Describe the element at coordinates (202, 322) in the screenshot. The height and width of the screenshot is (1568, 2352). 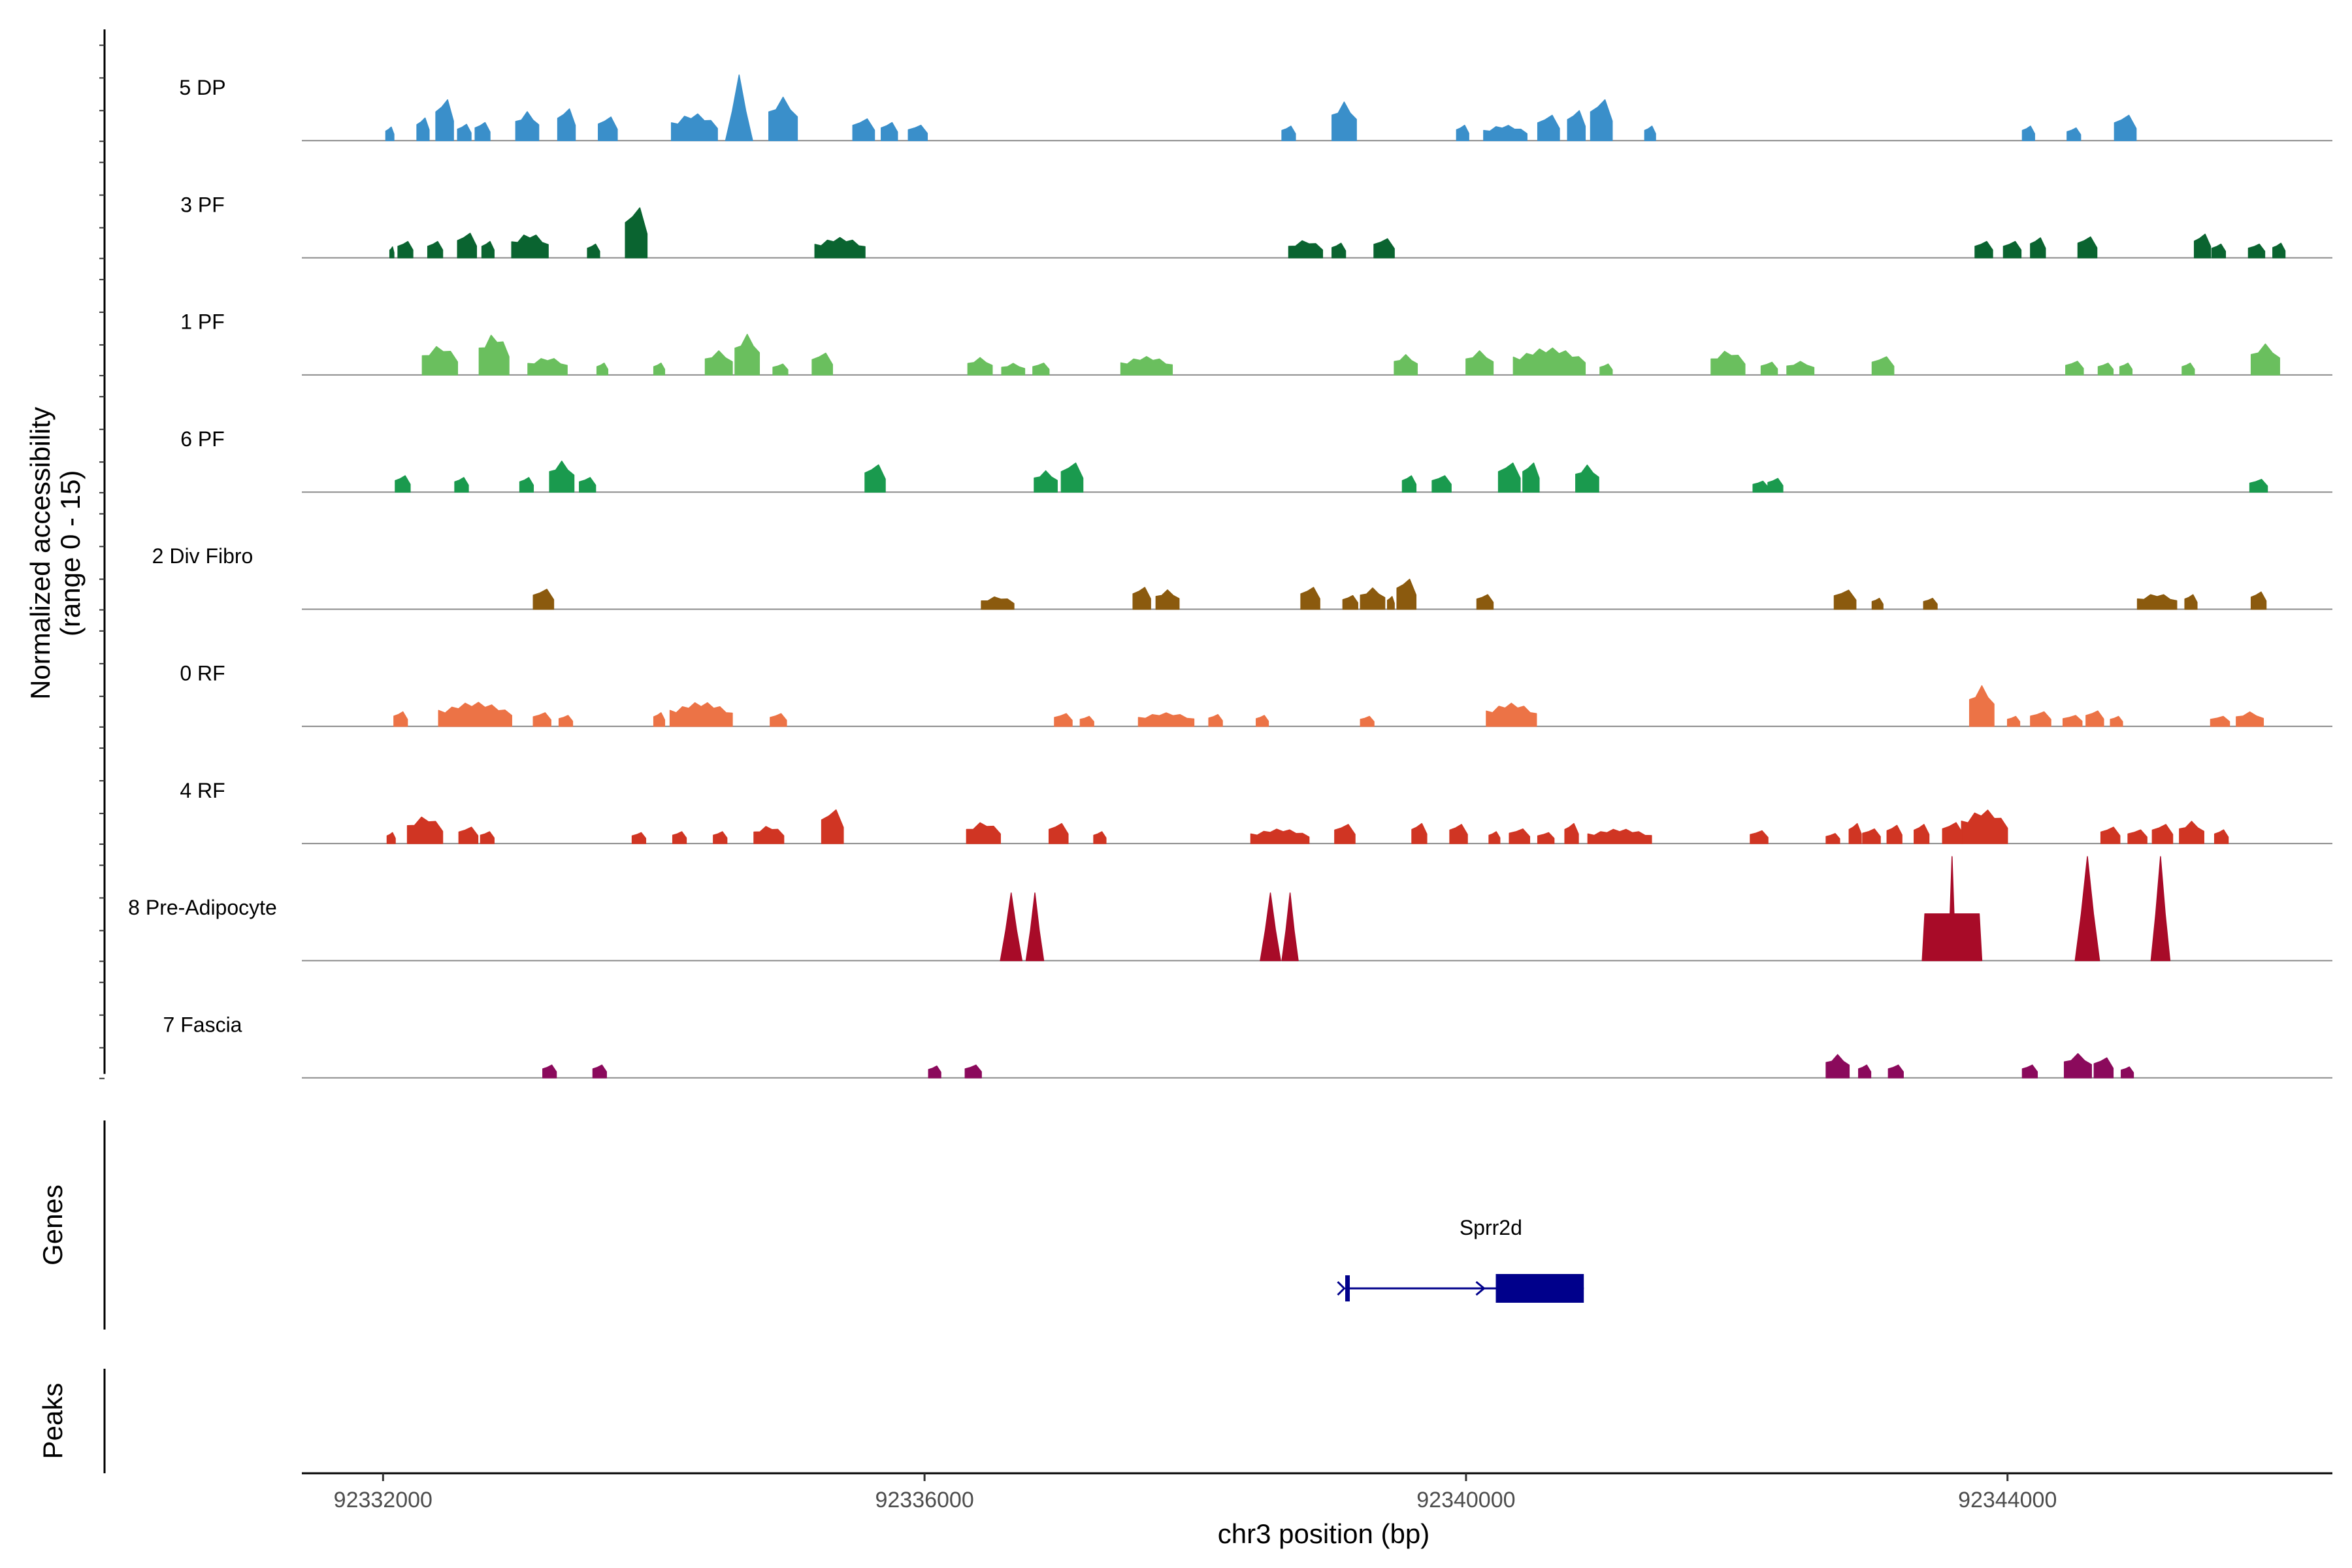
I see `track-label: 1 PF` at that location.